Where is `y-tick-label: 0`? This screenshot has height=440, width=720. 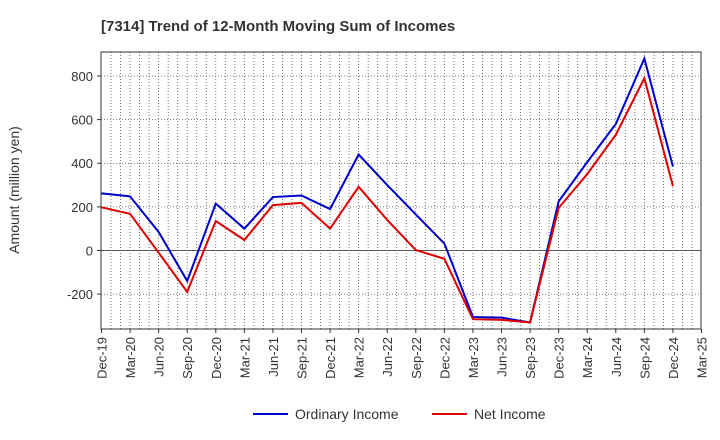
y-tick-label: 0 is located at coordinates (89, 250).